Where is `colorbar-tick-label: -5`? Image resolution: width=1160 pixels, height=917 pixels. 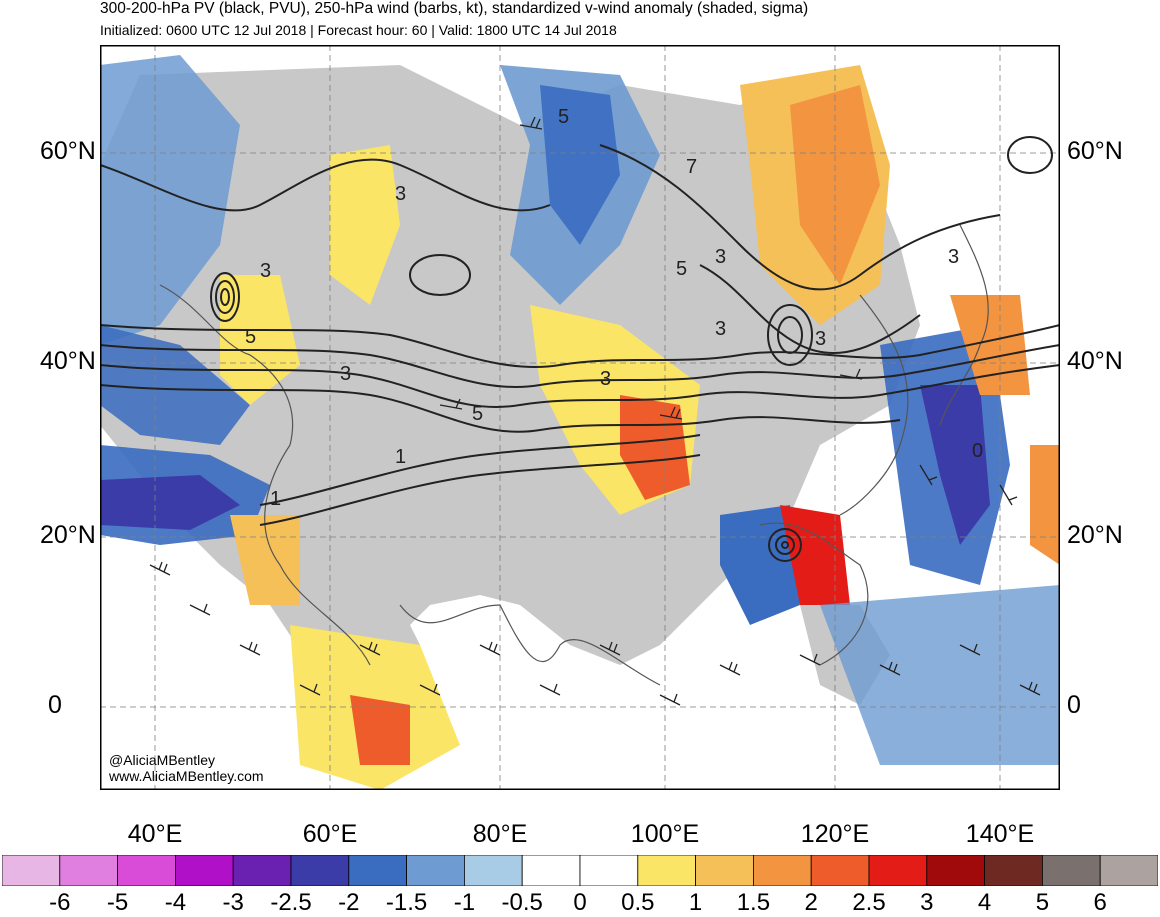
colorbar-tick-label: -5 is located at coordinates (117, 902).